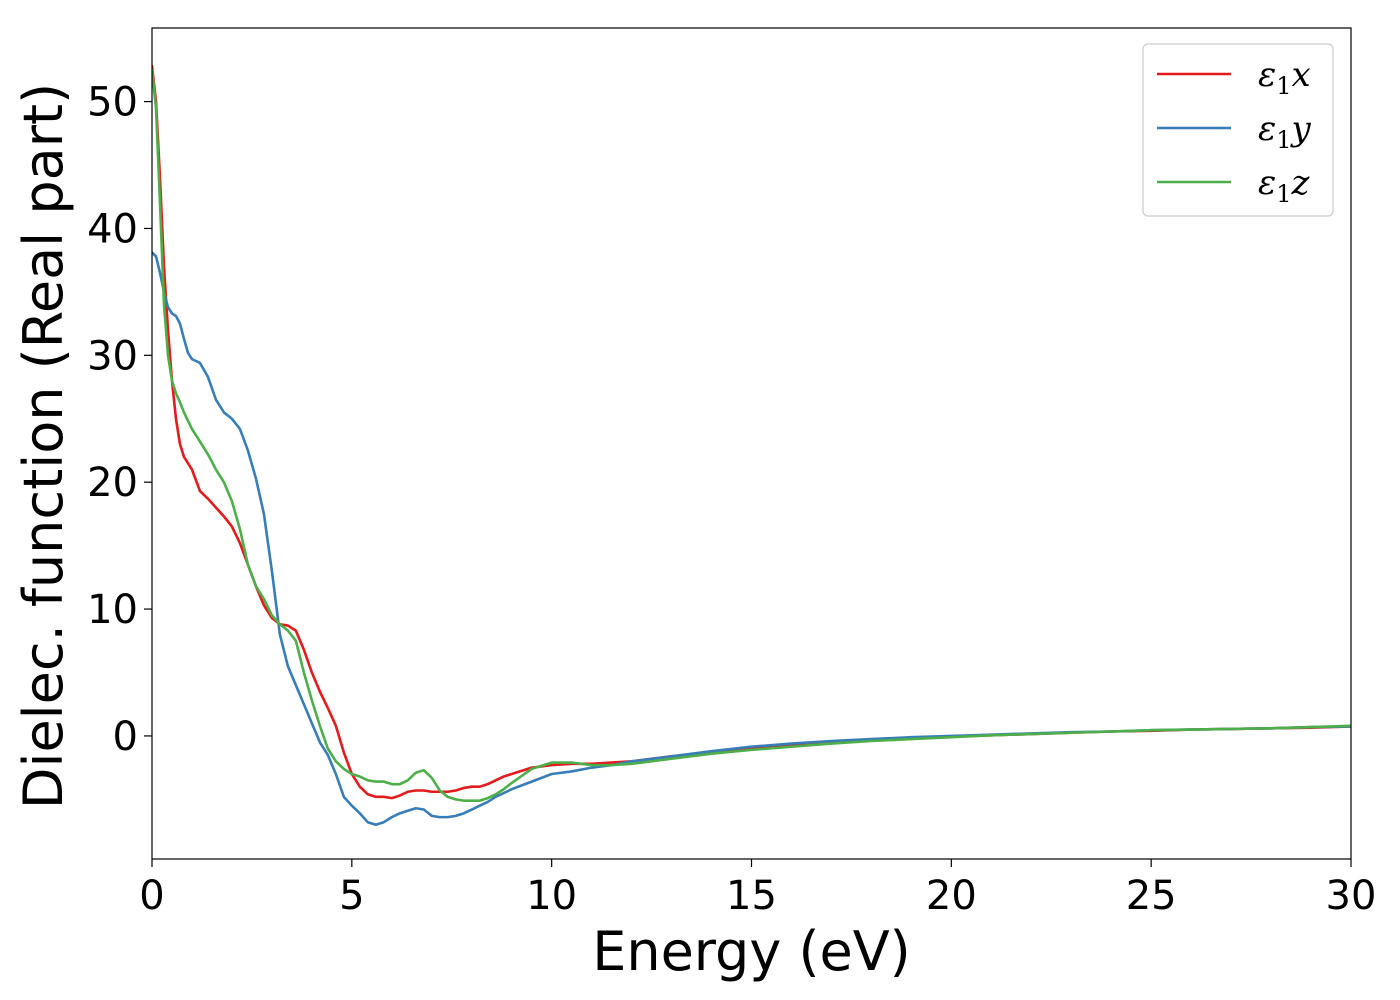  Describe the element at coordinates (1284, 77) in the screenshot. I see `legend-label-x: ε1x` at that location.